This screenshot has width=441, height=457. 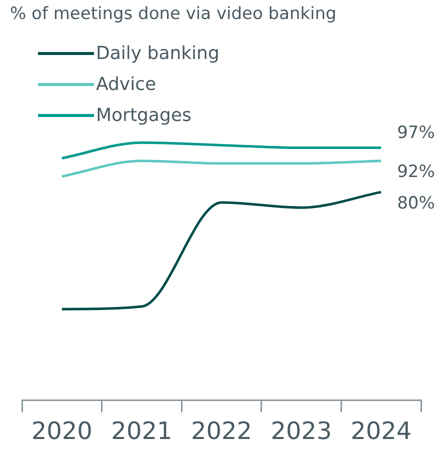 What do you see at coordinates (416, 133) in the screenshot?
I see `data-label: 97%` at bounding box center [416, 133].